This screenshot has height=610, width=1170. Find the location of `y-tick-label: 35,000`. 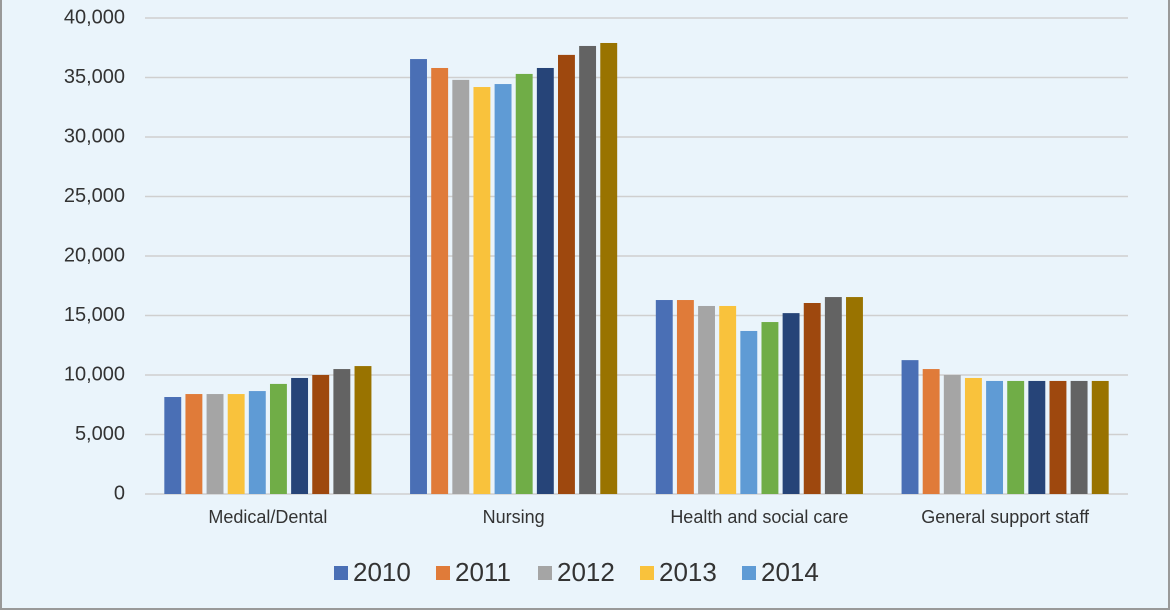

y-tick-label: 35,000 is located at coordinates (94, 77).